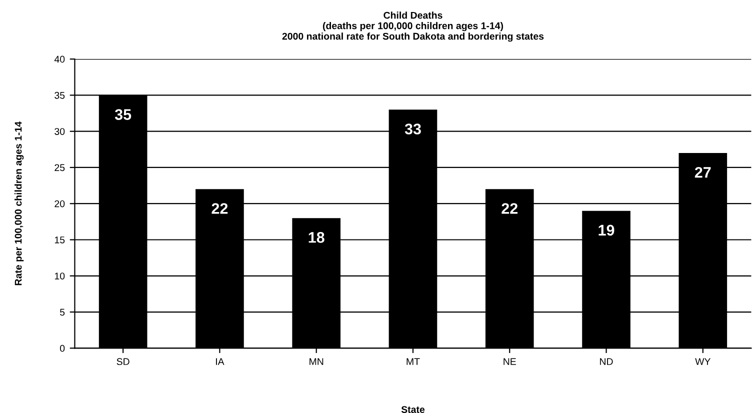 The width and height of the screenshot is (755, 413). I want to click on y-tick-label: 0, so click(62, 348).